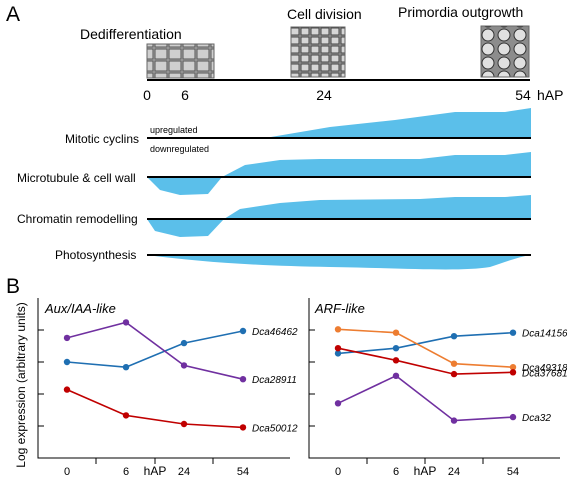 This screenshot has width=567, height=480. I want to click on stage-dedifferentiation: Dedifferentiation, so click(131, 34).